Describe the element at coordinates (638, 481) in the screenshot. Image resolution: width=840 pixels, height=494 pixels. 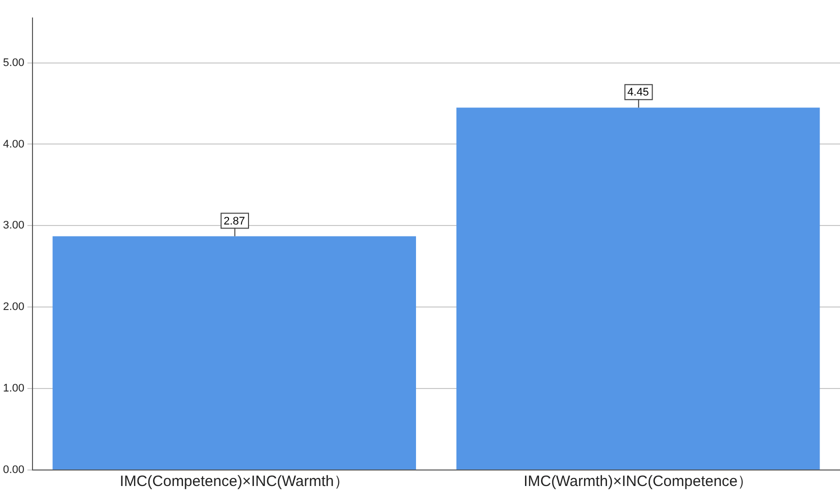
I see `x-tick-label: IMC(Warmth)×INC(Competence）` at that location.